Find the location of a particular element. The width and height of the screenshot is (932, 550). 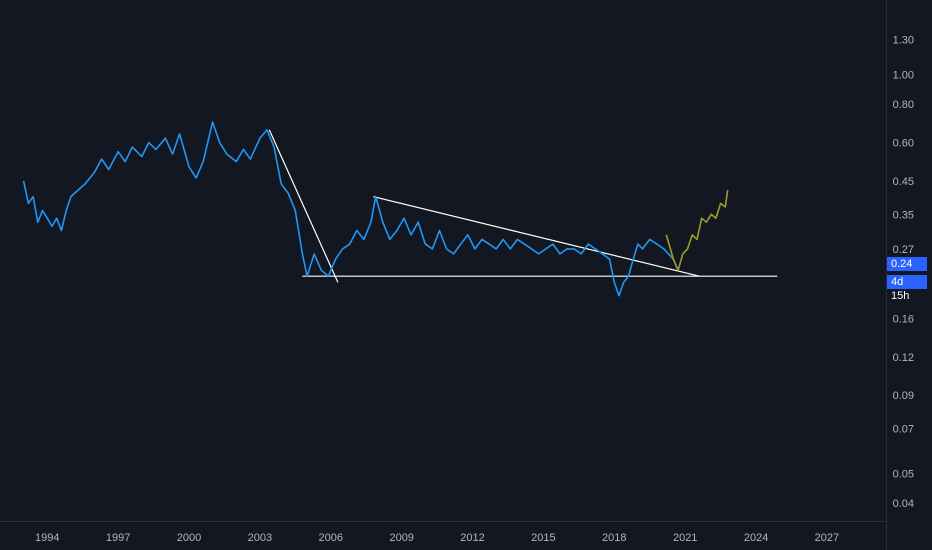

x-tick-label: 2027 is located at coordinates (827, 538).